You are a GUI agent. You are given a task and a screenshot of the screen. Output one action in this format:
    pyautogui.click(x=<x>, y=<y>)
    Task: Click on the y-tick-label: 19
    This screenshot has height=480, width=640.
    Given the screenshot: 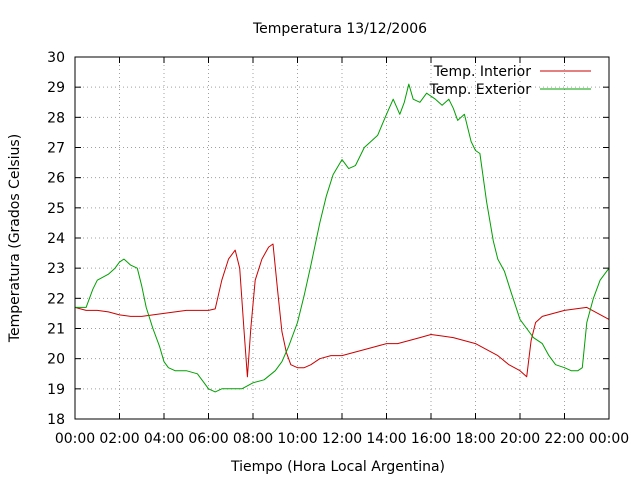 What is the action you would take?
    pyautogui.click(x=56, y=390)
    